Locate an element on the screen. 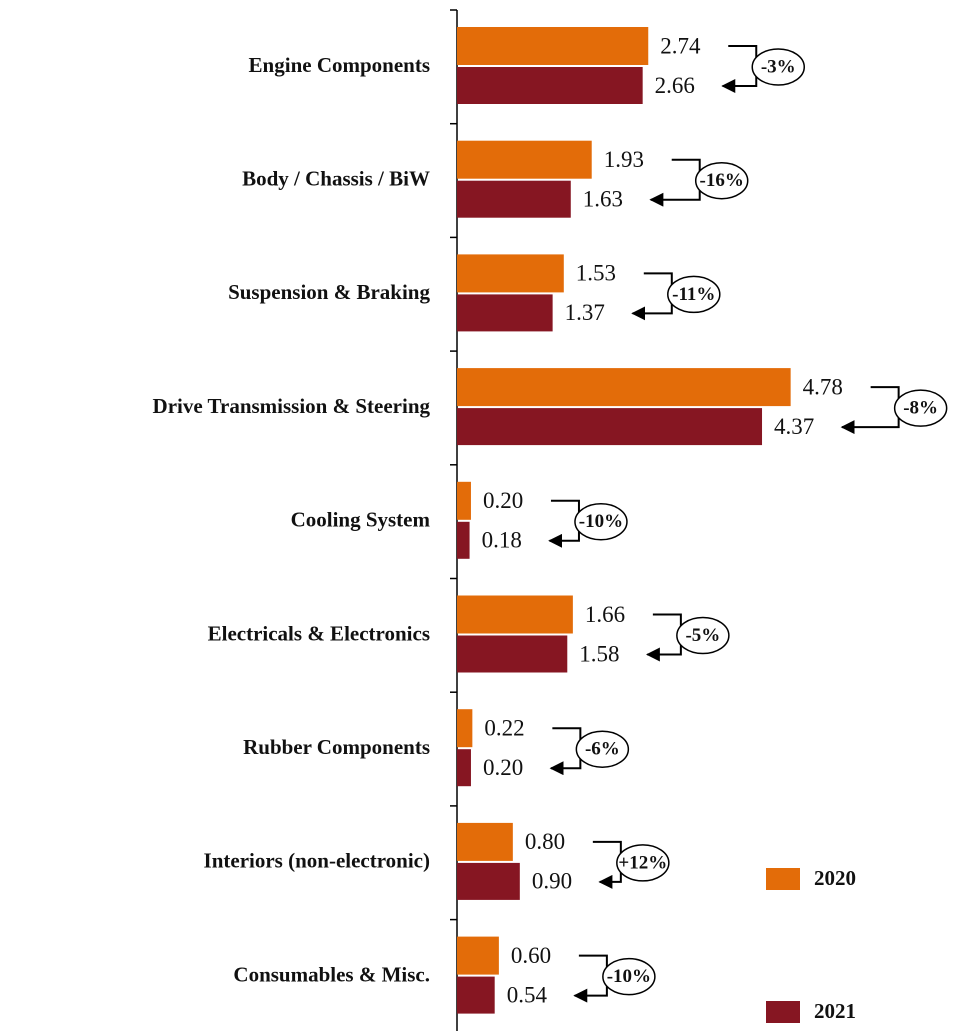 This screenshot has width=960, height=1031. value-label: 0.90 is located at coordinates (552, 881).